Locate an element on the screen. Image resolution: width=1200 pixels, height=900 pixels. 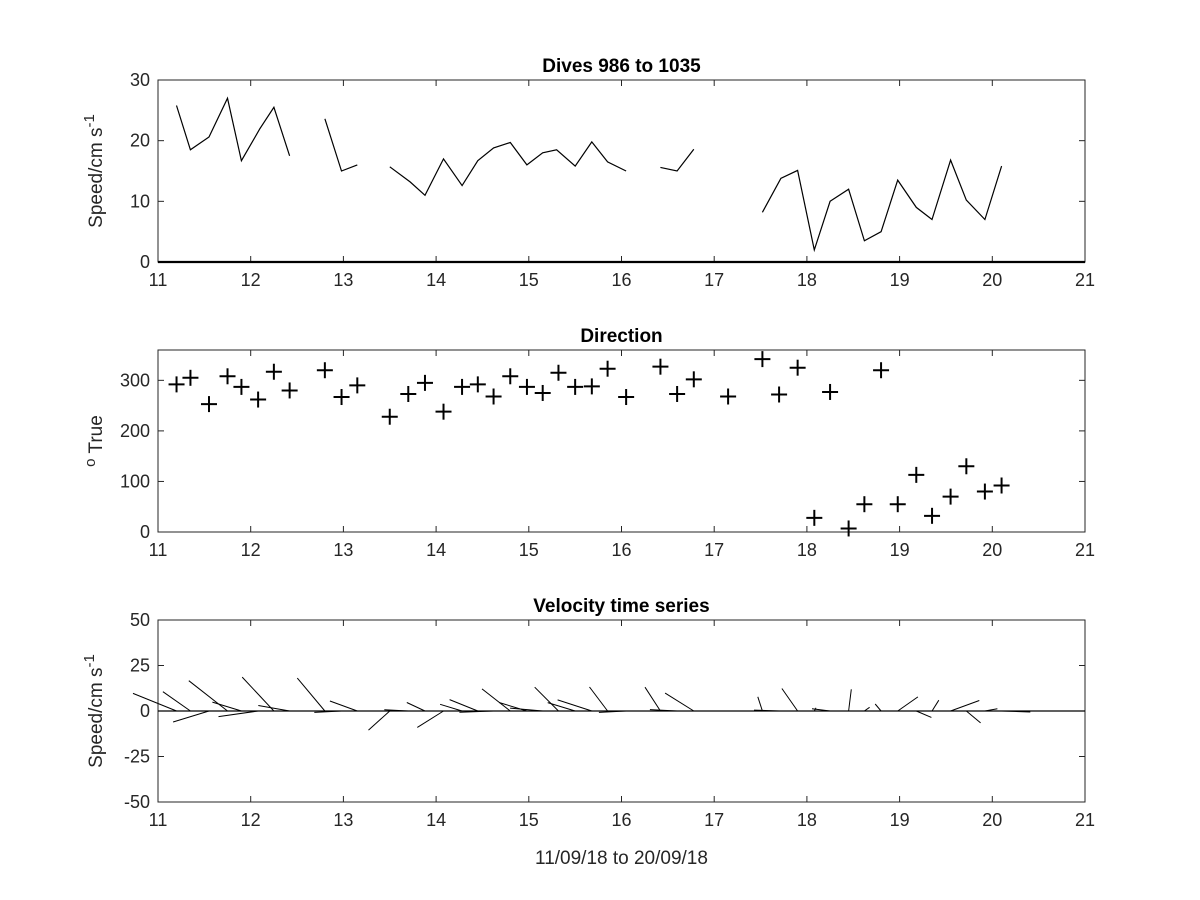
chart-title: Direction is located at coordinates (621, 336).